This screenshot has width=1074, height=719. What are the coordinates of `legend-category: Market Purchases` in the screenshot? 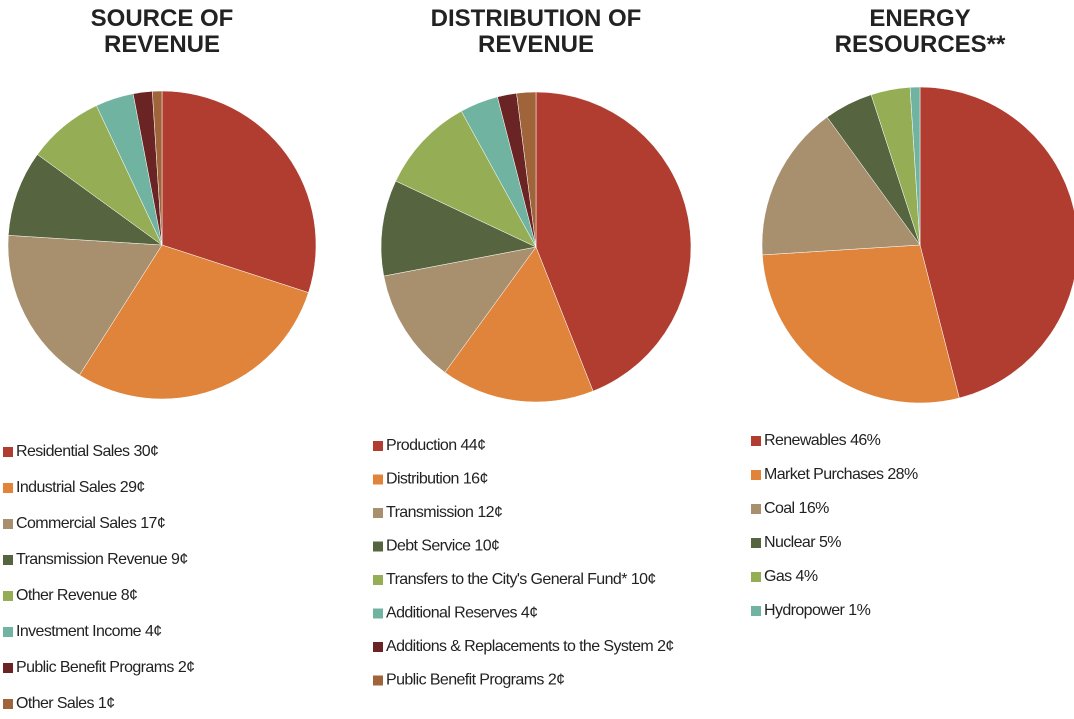 It's located at (824, 474).